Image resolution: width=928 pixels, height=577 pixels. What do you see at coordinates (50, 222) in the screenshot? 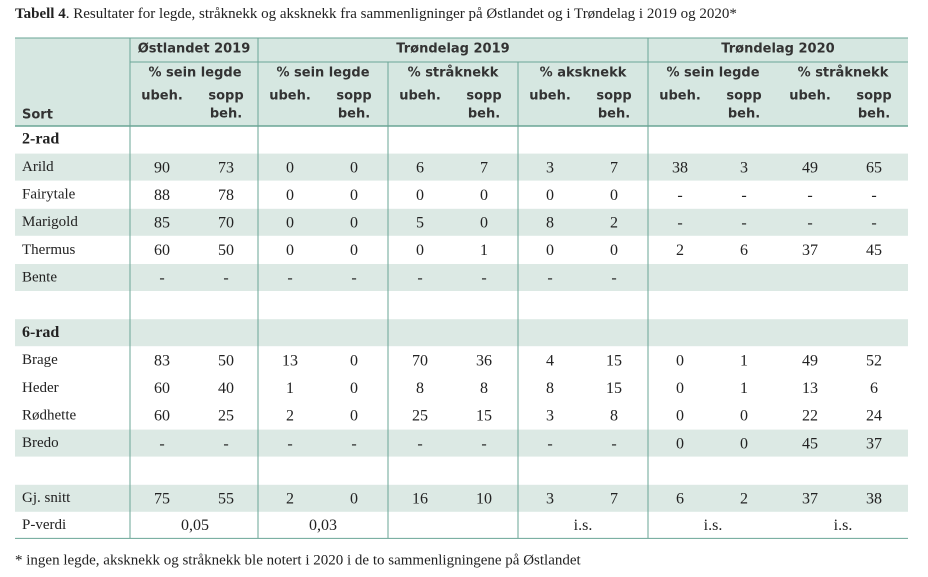
I see `row-label: Marigold` at bounding box center [50, 222].